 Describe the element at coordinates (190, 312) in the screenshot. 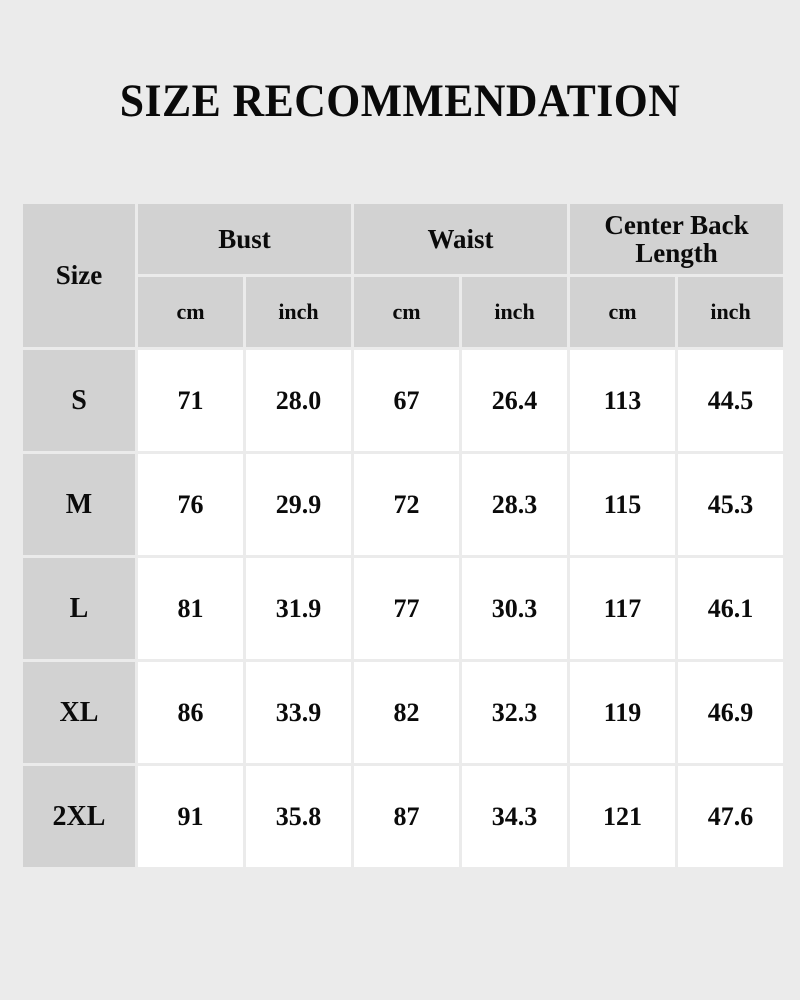

I see `unit-header-bust-cm: cm` at that location.